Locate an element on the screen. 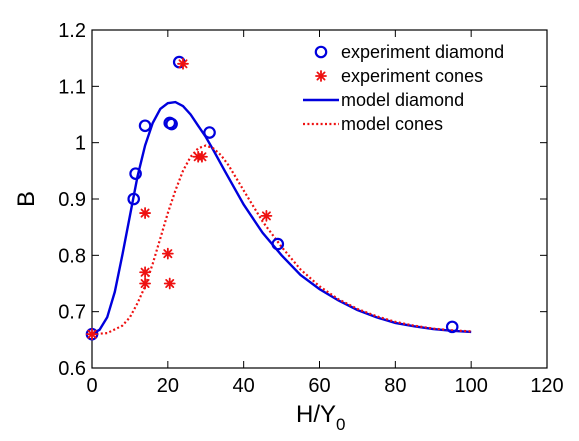 This screenshot has height=441, width=579. x-axis-title: H/Y0 is located at coordinates (320, 417).